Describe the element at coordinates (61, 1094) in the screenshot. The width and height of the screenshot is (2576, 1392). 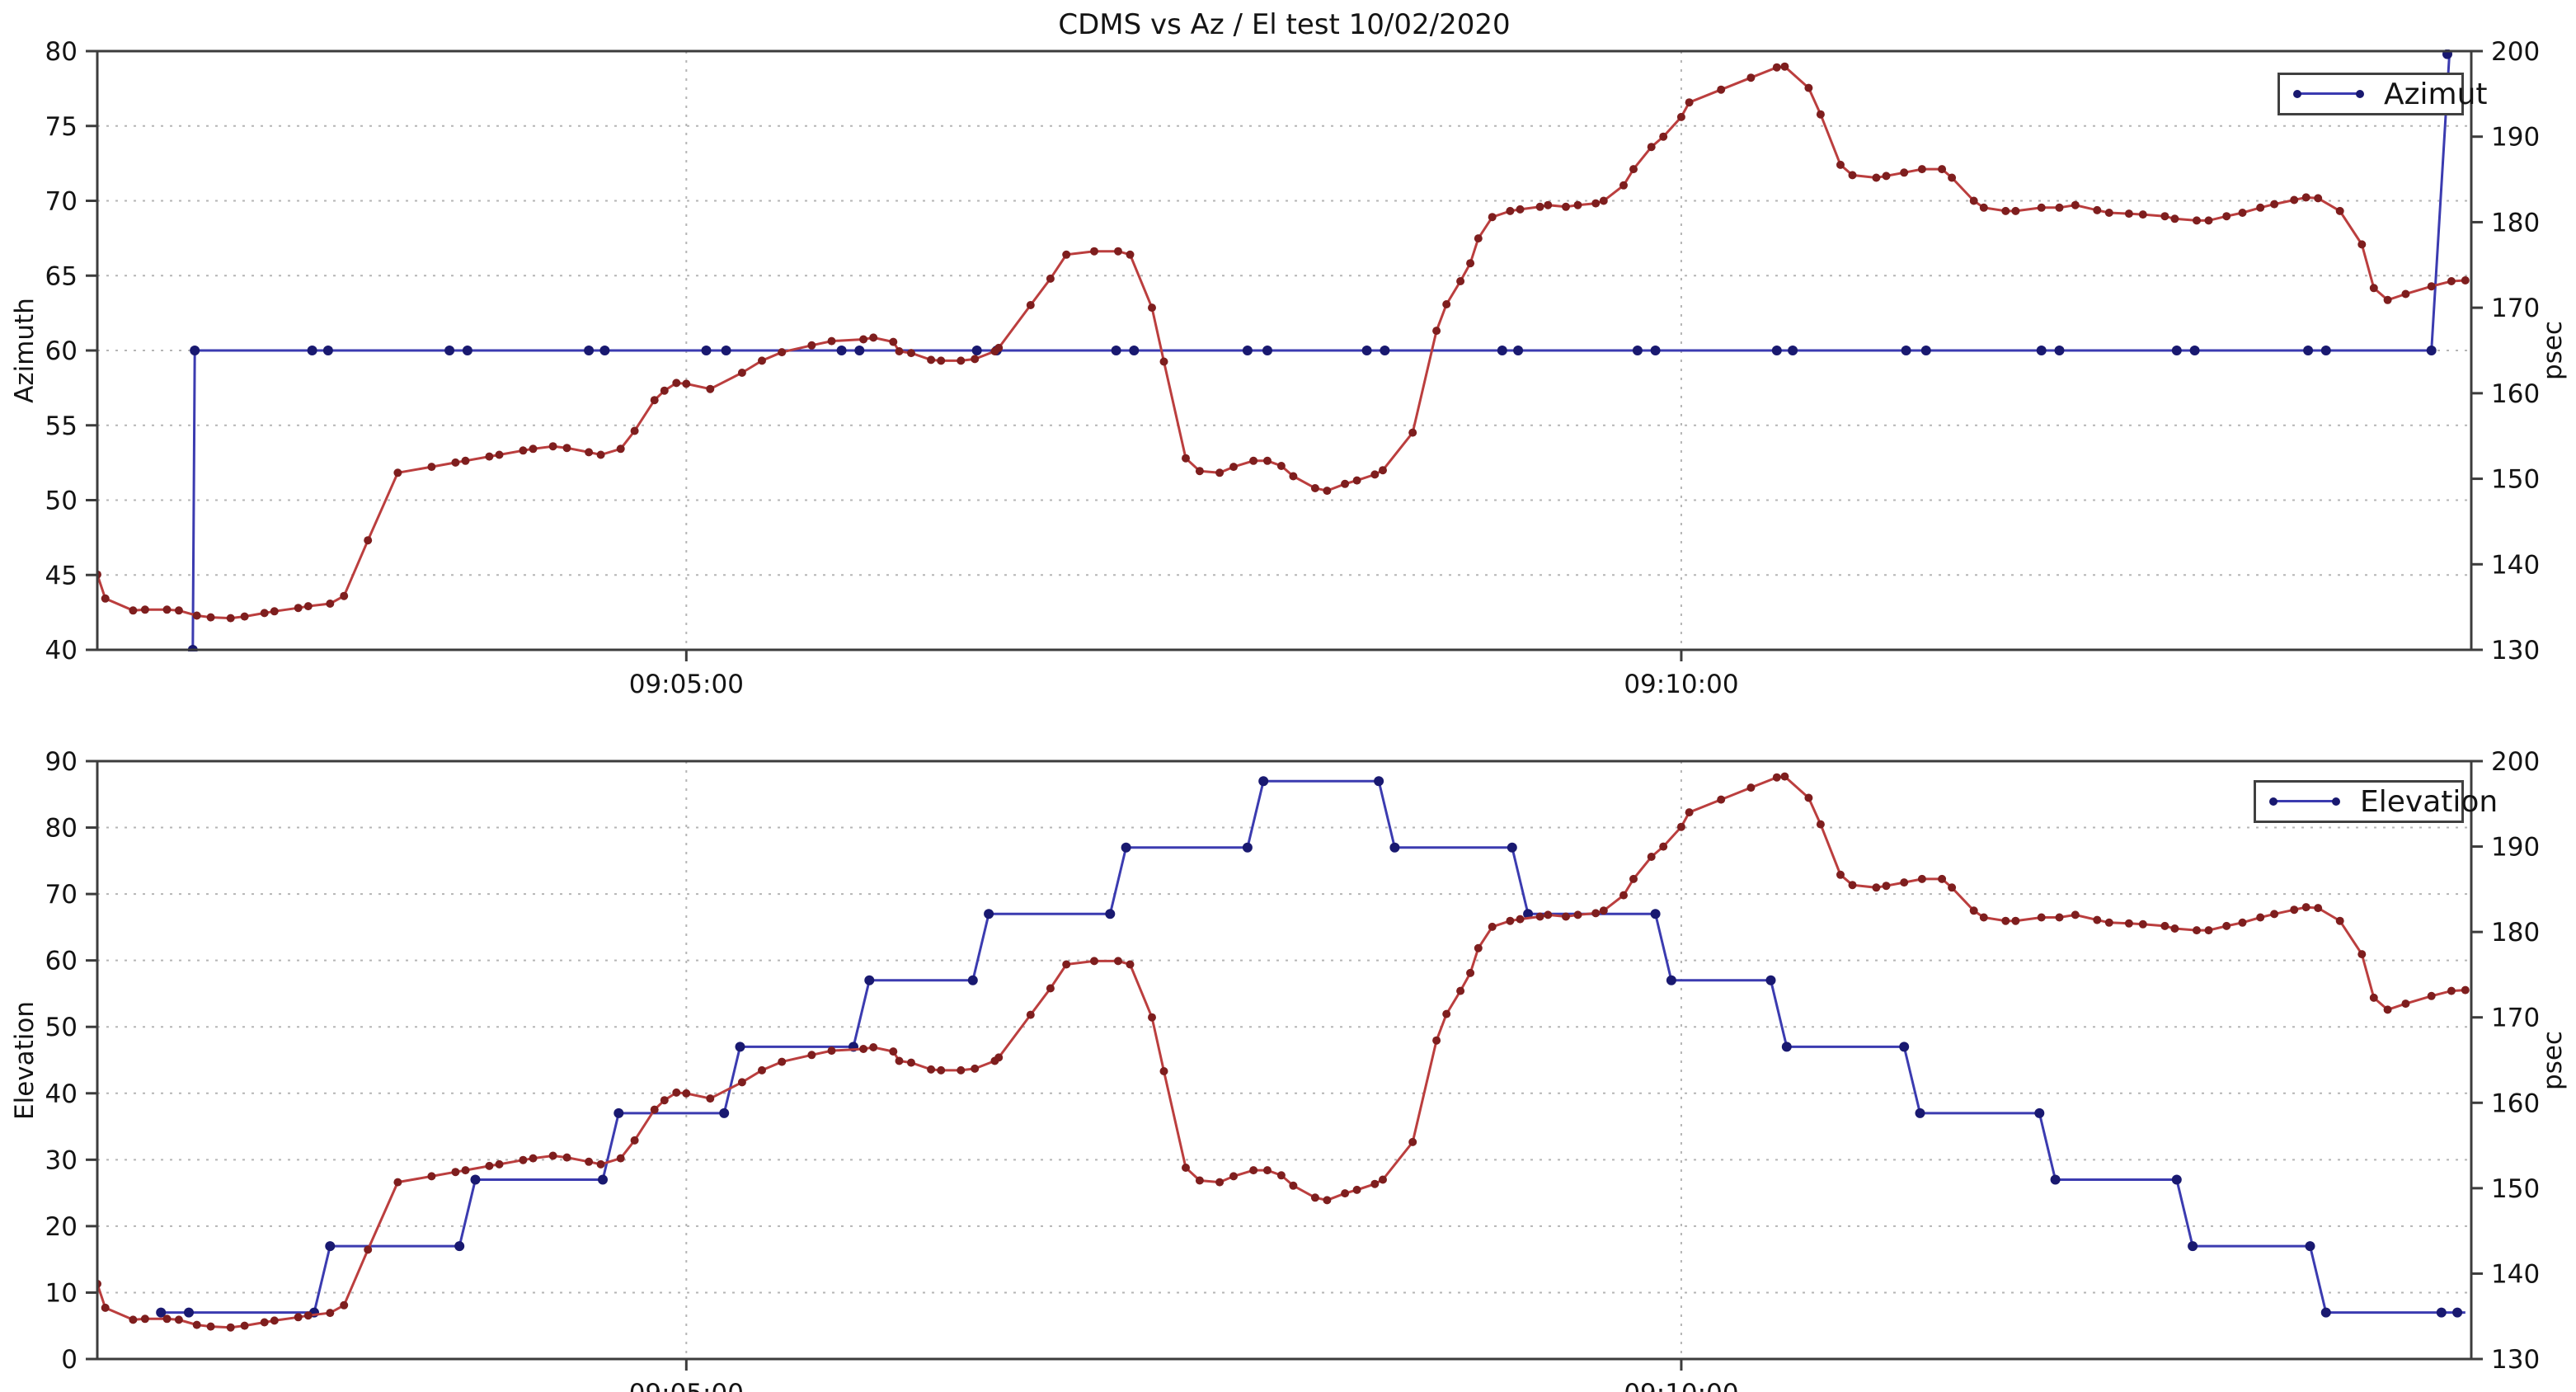
I see `y-tick-label: 40` at that location.